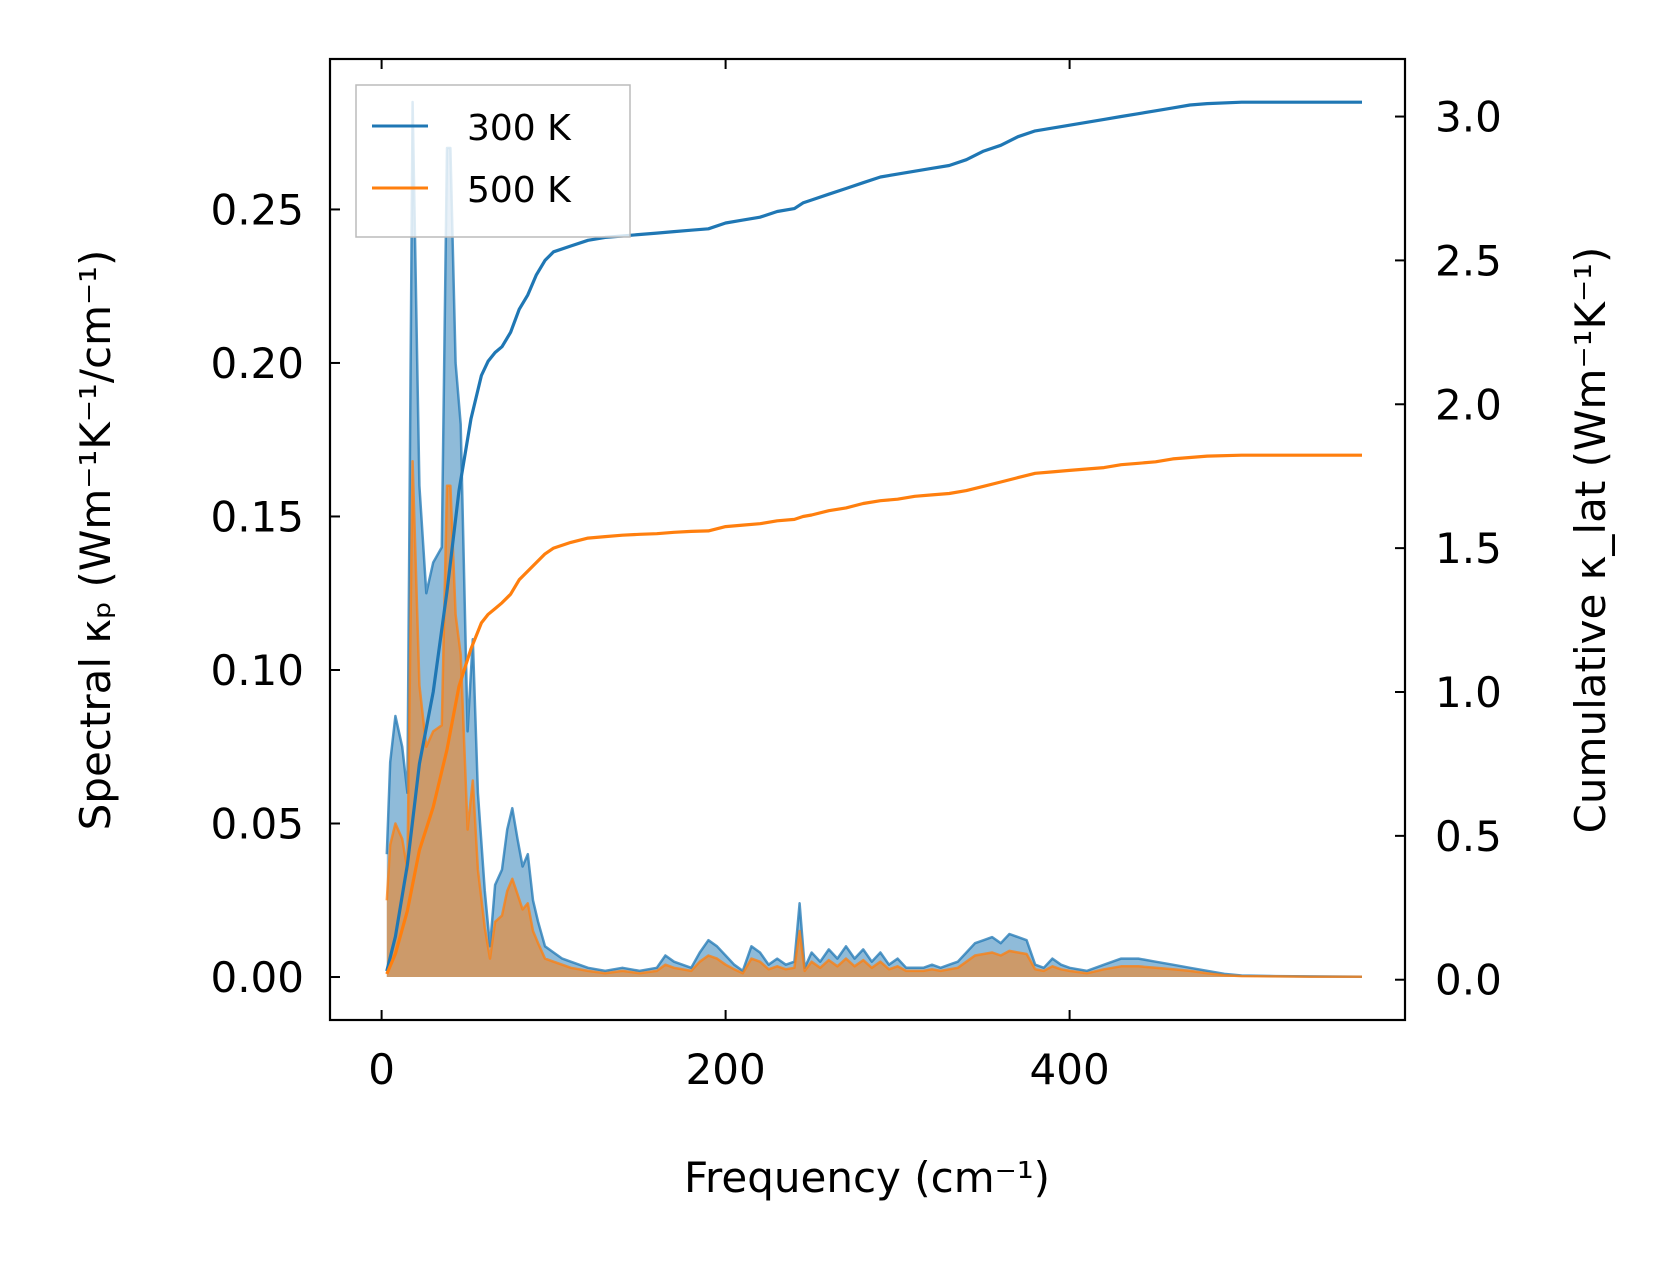 The width and height of the screenshot is (1679, 1264). What do you see at coordinates (1468, 548) in the screenshot?
I see `y-right-tick-label: 1.5` at bounding box center [1468, 548].